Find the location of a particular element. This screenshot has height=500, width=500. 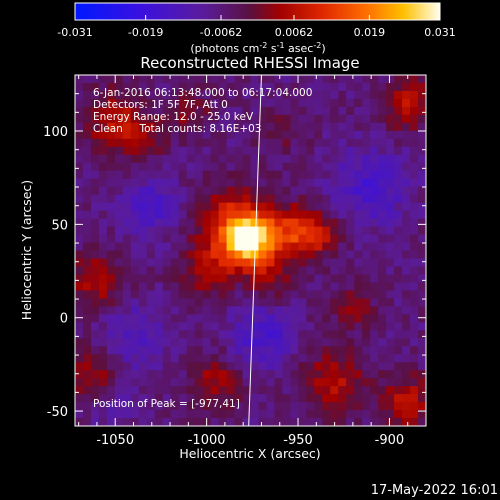

colorbar-tick-label: 0.019 is located at coordinates (370, 32).